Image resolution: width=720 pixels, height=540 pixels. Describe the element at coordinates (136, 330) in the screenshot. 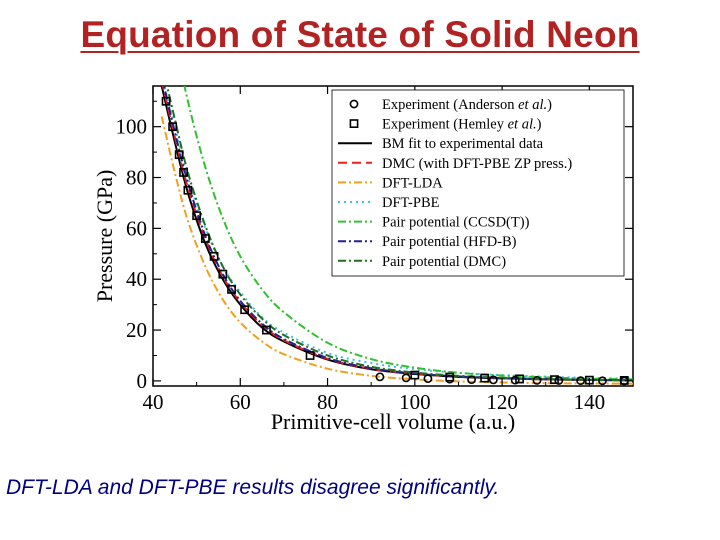

I see `y-tick-label: 20` at that location.